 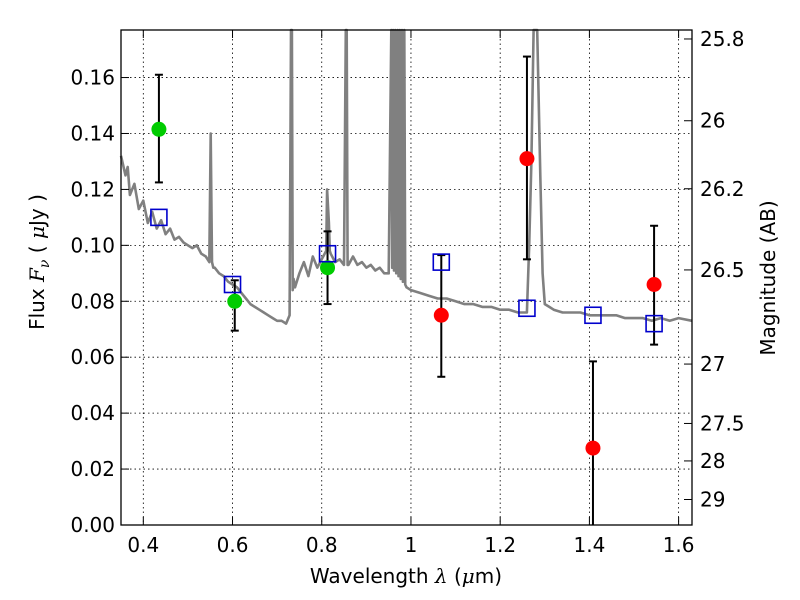 I want to click on x-tick-label: 1, so click(x=411, y=545).